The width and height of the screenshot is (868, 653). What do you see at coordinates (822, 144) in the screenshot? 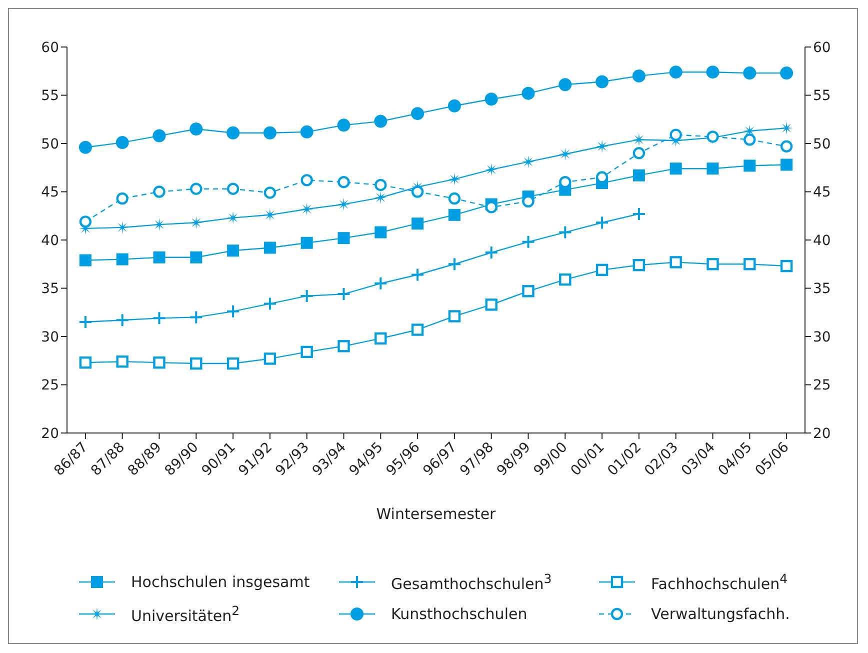
I see `y2-tick-label: 50` at bounding box center [822, 144].